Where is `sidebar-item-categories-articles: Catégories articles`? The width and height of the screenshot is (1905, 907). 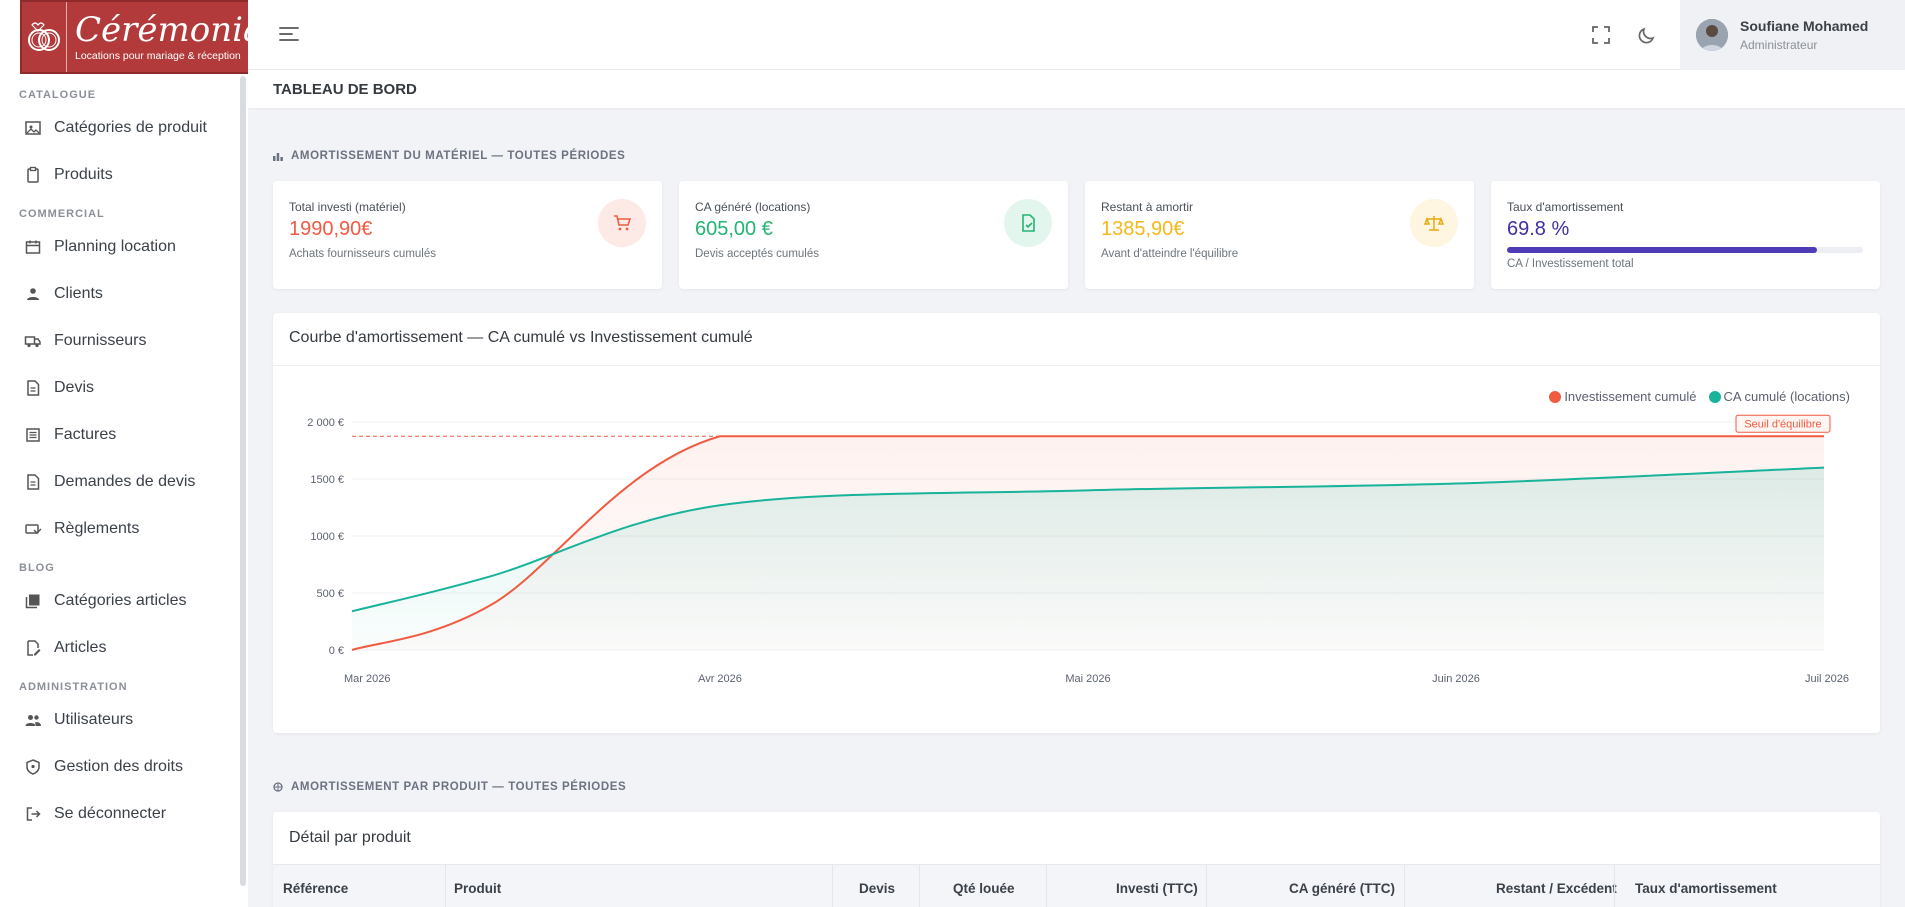 sidebar-item-categories-articles: Catégories articles is located at coordinates (105, 601).